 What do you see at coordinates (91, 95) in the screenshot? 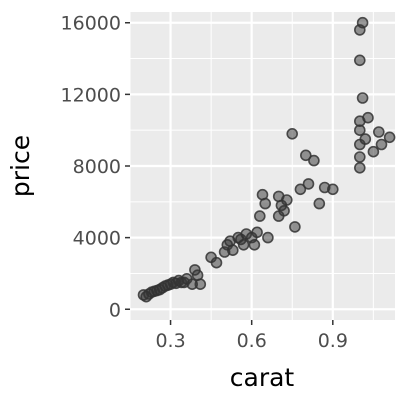
I see `y-tick-label: 12000` at bounding box center [91, 95].